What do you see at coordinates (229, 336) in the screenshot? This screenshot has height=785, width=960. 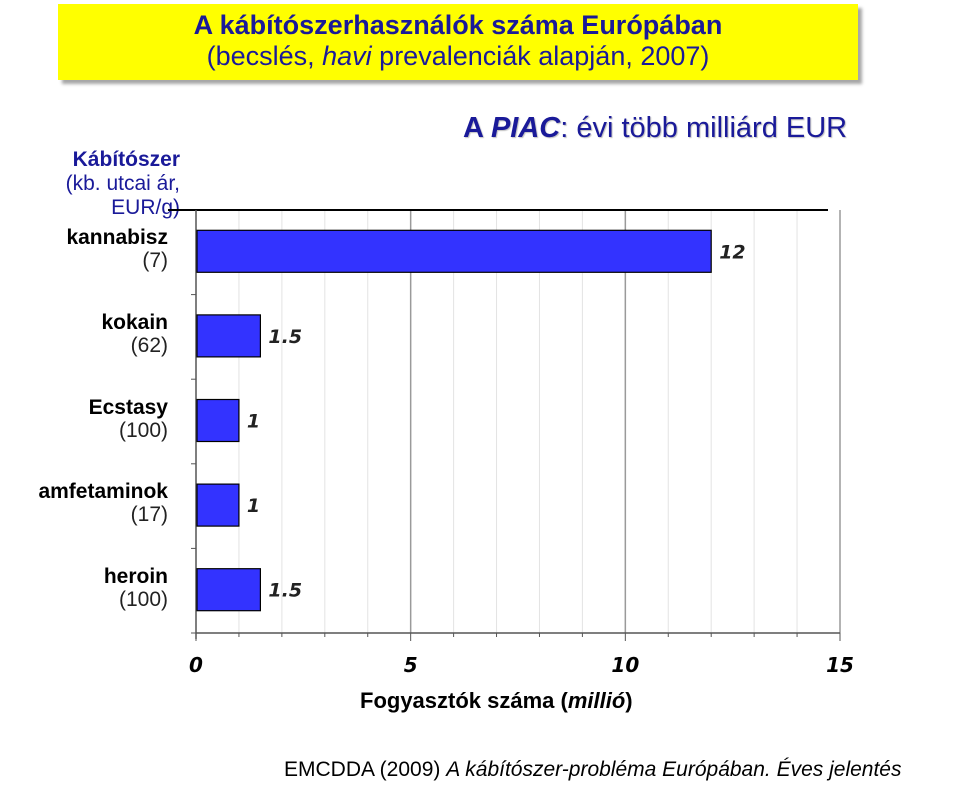 I see `bar-kokain` at bounding box center [229, 336].